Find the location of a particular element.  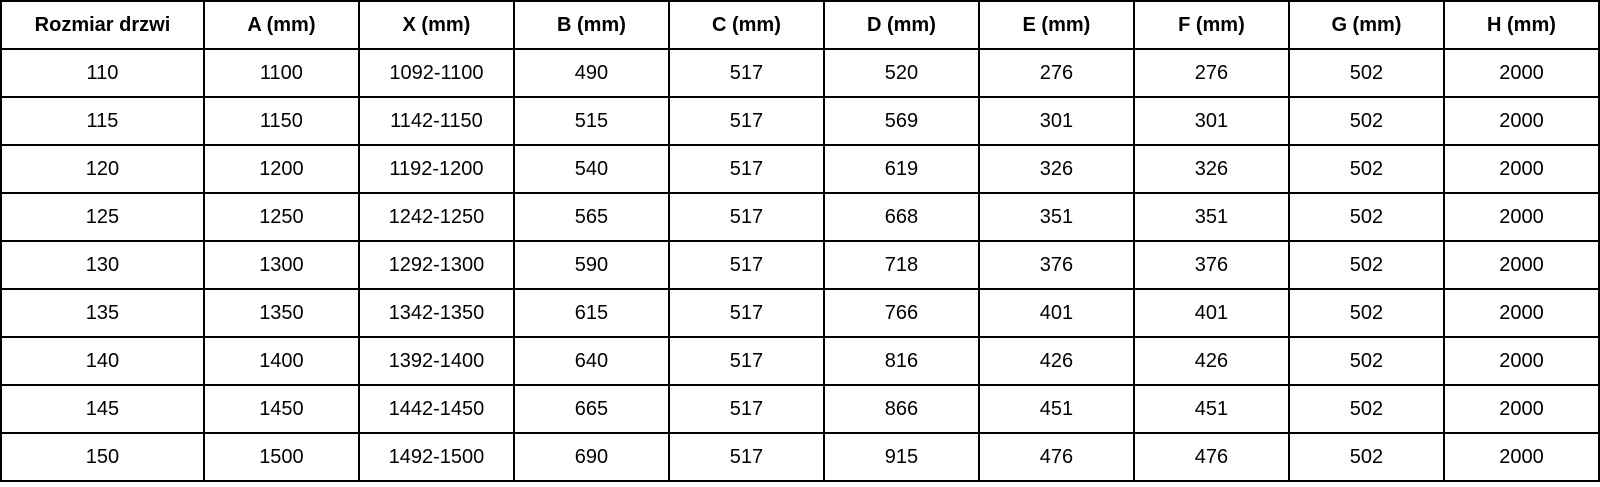

table-cell: 766 is located at coordinates (901, 313).